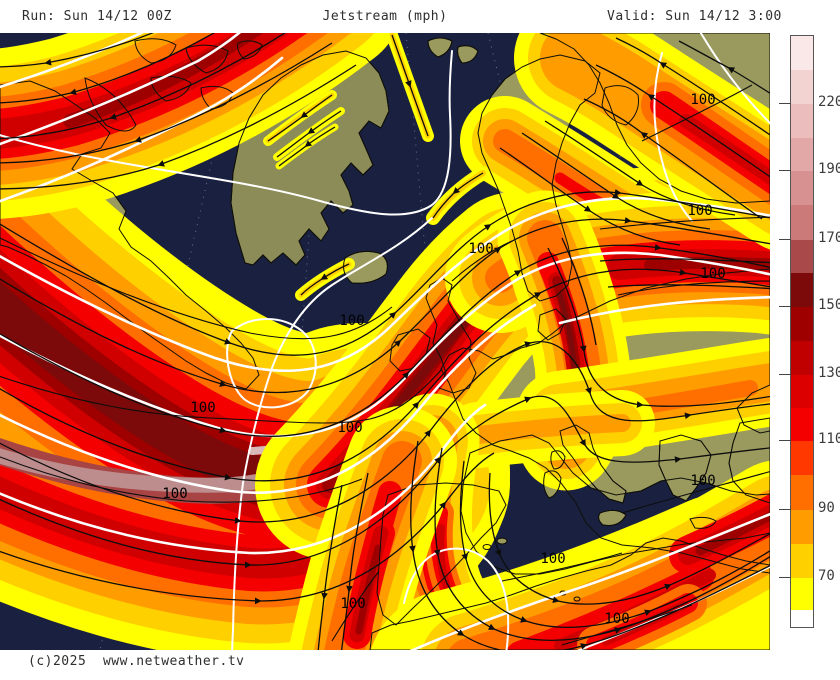  Describe the element at coordinates (829, 102) in the screenshot. I see `colorbar-tick-label: 220` at that location.